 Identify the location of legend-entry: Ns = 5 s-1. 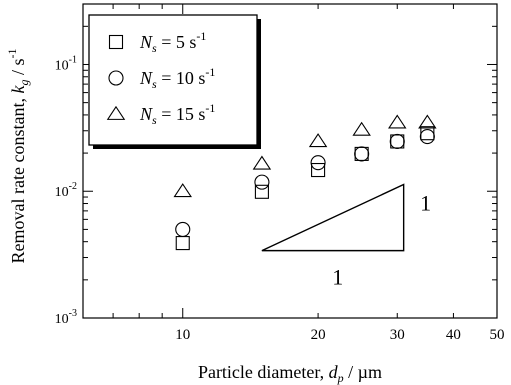
(172, 42).